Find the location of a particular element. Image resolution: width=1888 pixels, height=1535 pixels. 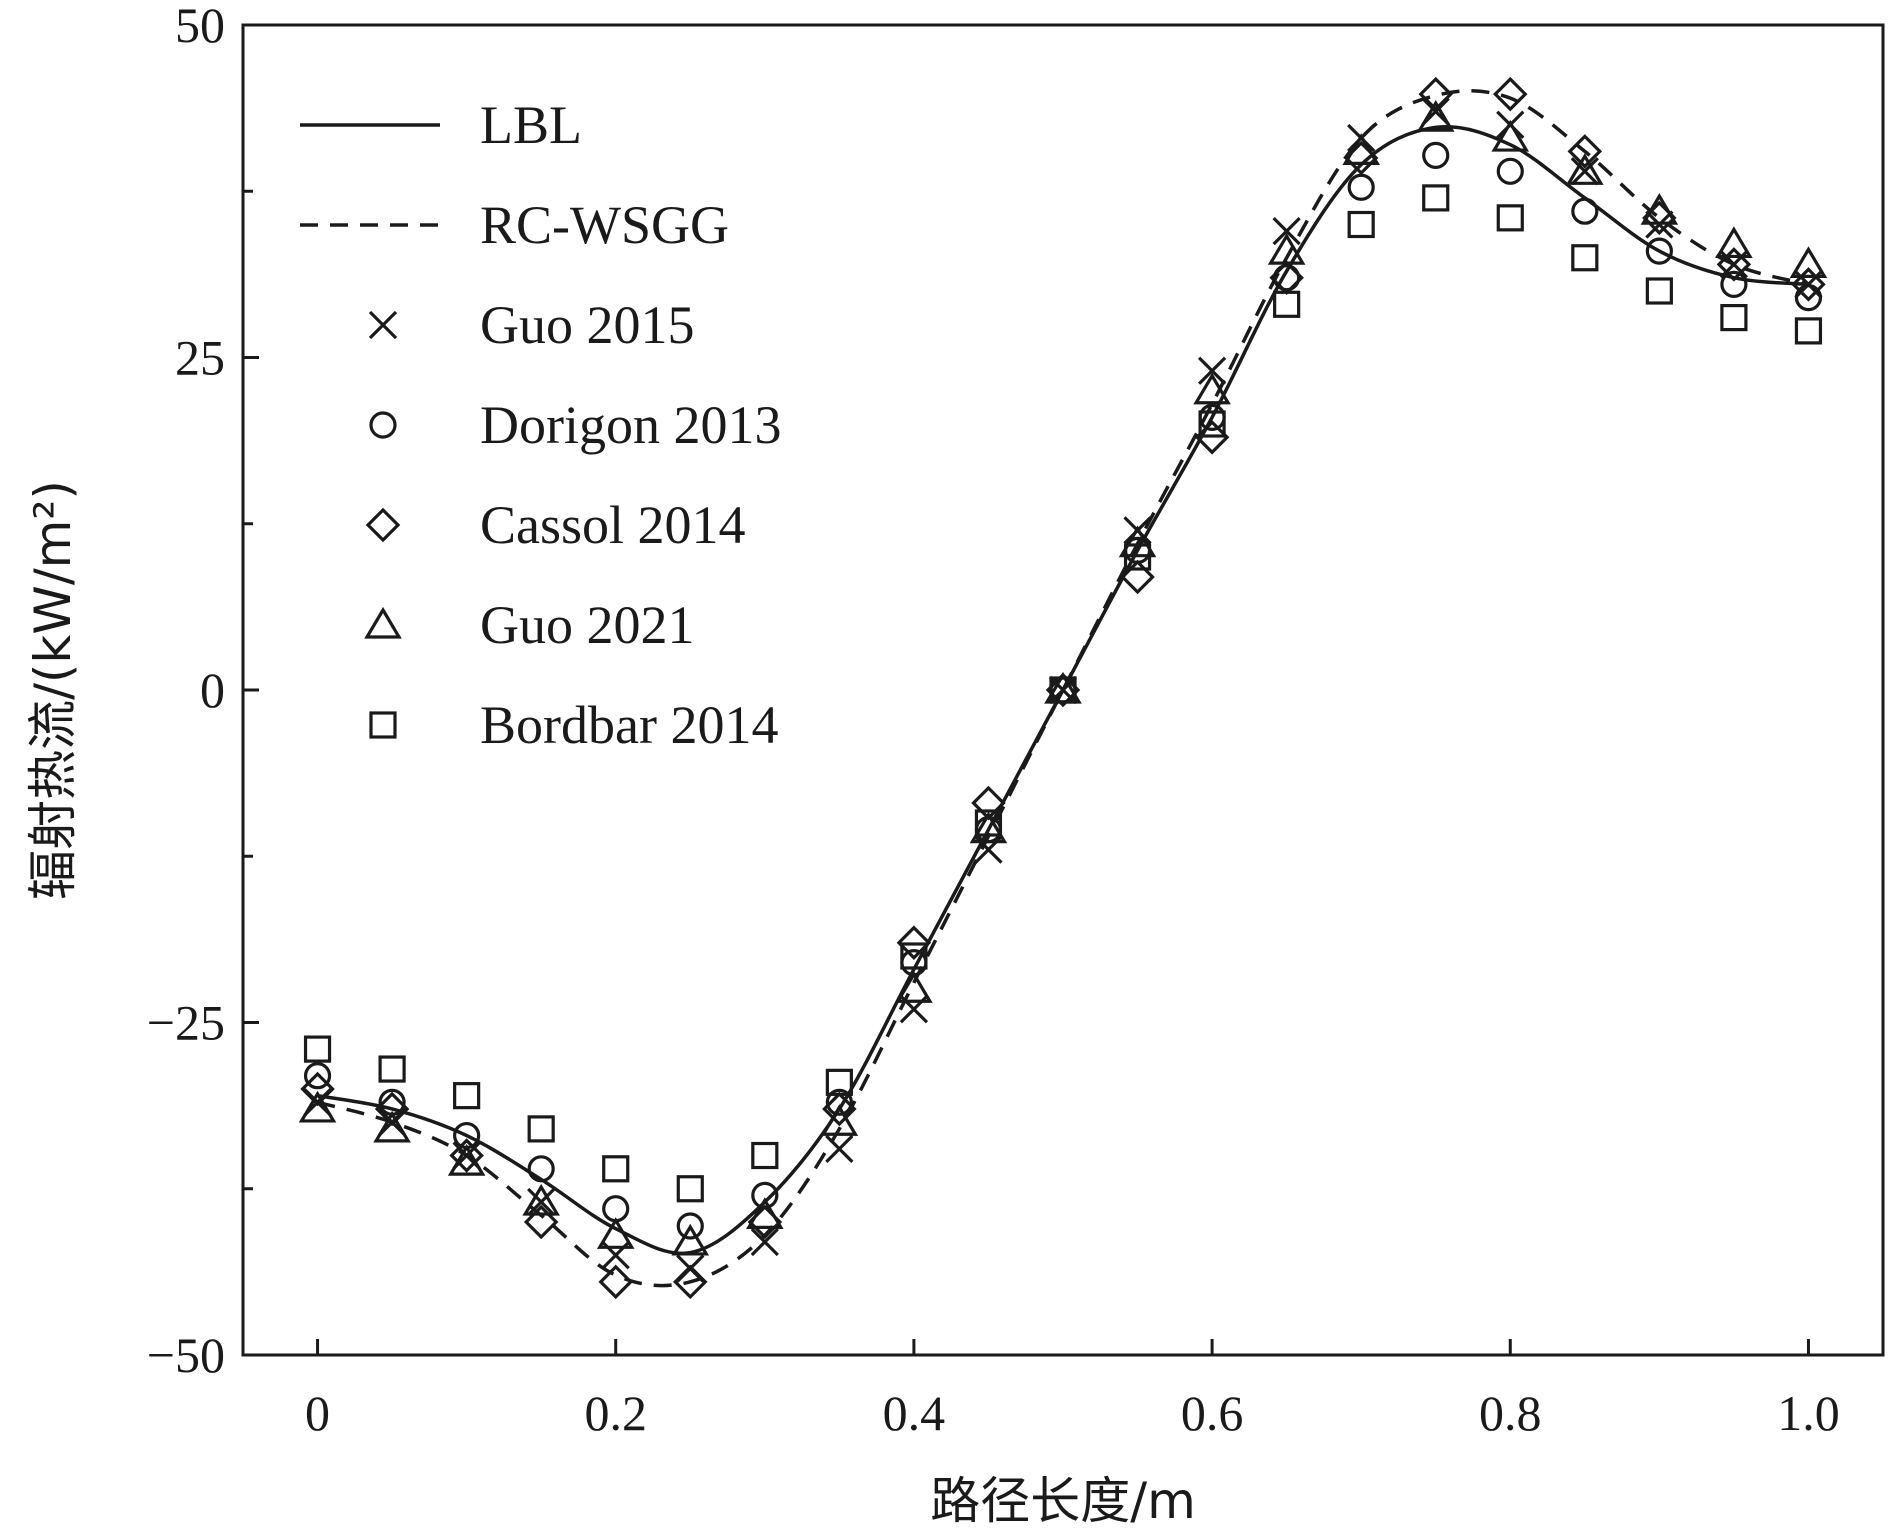

legend-swatch-bordbar-2014 is located at coordinates (383, 725).